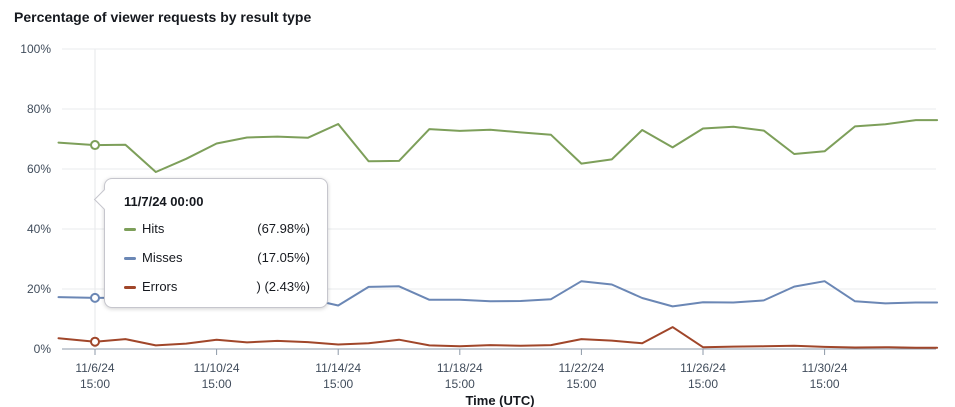  Describe the element at coordinates (160, 286) in the screenshot. I see `tooltip-label: Errors` at that location.